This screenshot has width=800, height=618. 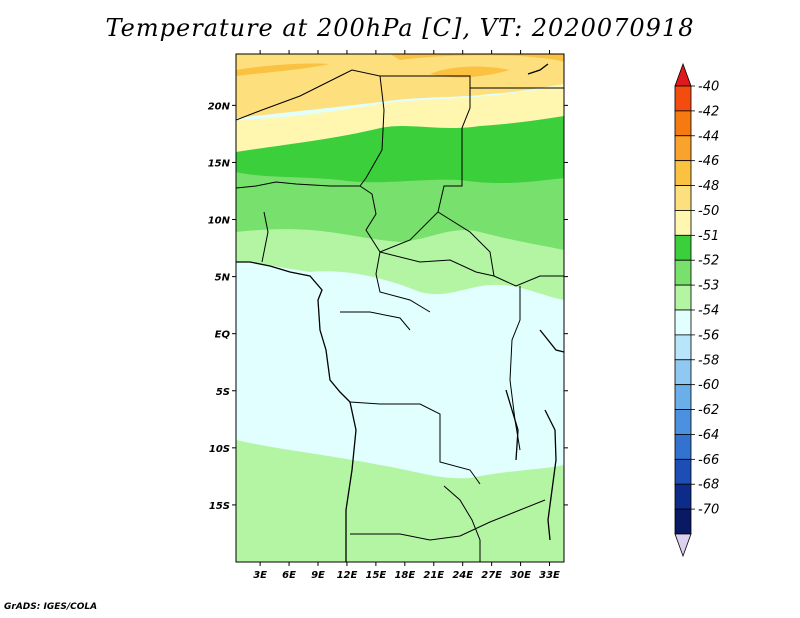 What do you see at coordinates (520, 575) in the screenshot?
I see `lon-label: 30E` at bounding box center [520, 575].